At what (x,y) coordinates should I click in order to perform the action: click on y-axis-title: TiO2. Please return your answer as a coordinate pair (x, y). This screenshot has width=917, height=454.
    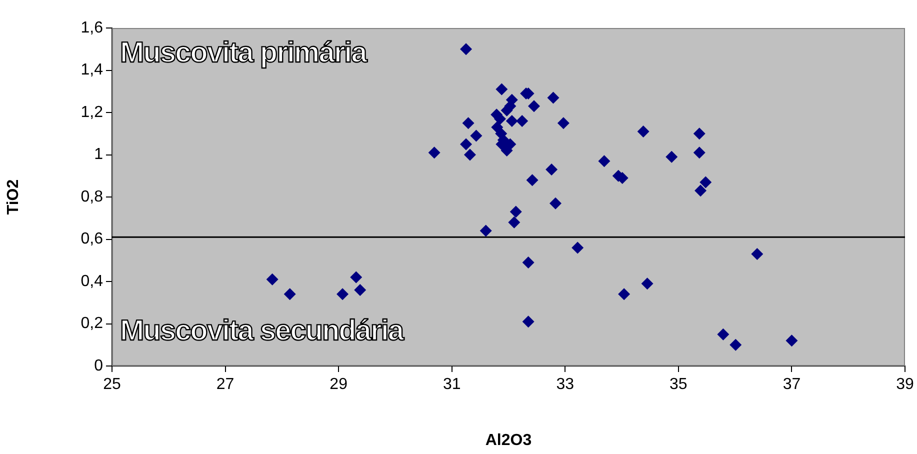
    Looking at the image, I should click on (13, 197).